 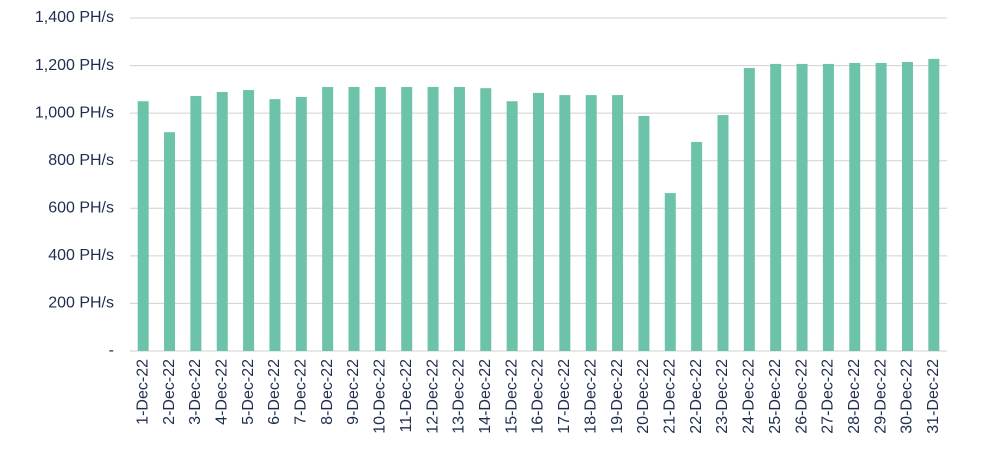 What do you see at coordinates (301, 392) in the screenshot?
I see `x-tick-label: 7-Dec-22` at bounding box center [301, 392].